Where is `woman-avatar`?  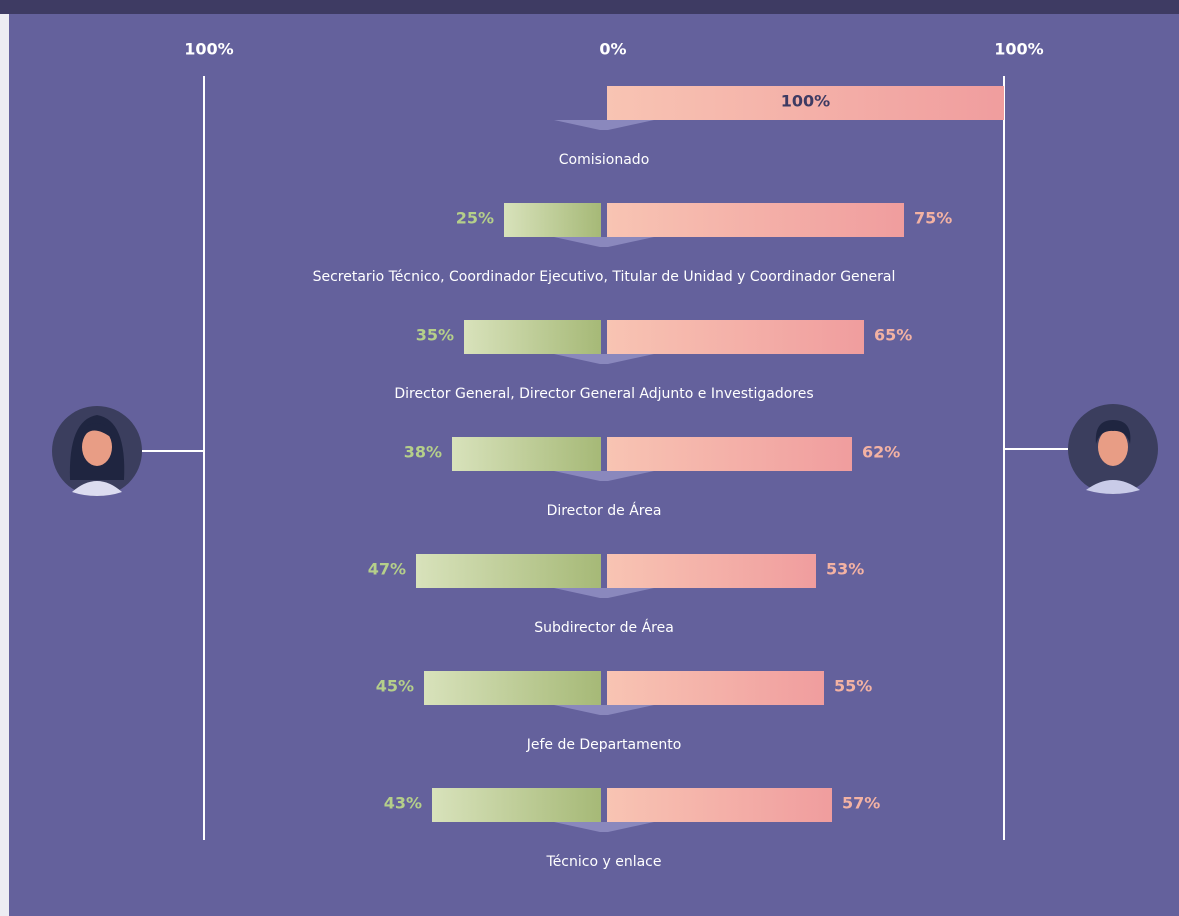 woman-avatar is located at coordinates (97, 451).